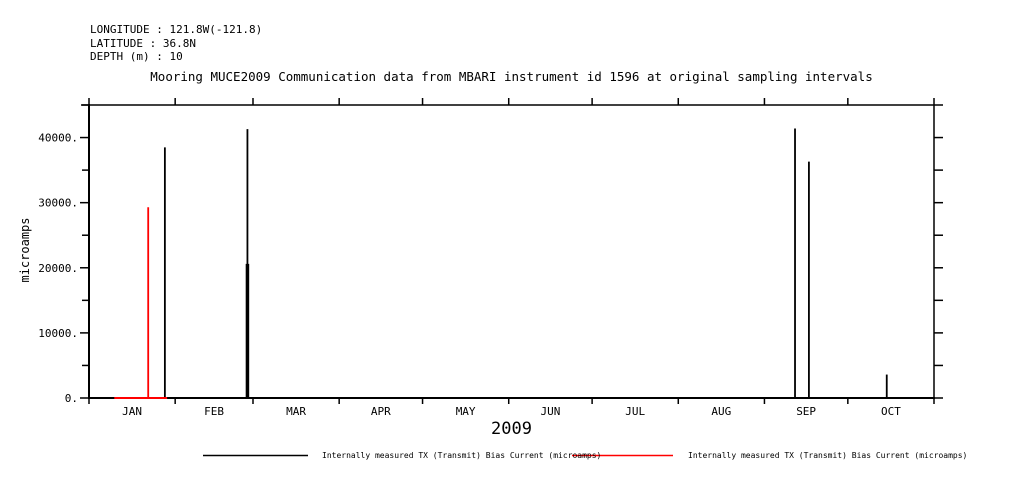 This screenshot has height=504, width=1009. I want to click on depth-label: DEPTH (m) : 10, so click(136, 56).